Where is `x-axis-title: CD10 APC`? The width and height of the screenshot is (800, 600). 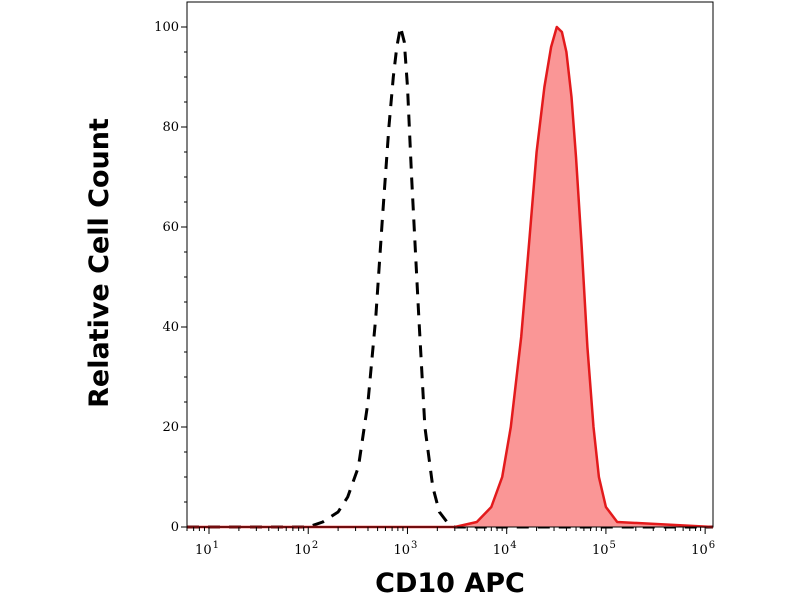
x-axis-title: CD10 APC is located at coordinates (450, 583).